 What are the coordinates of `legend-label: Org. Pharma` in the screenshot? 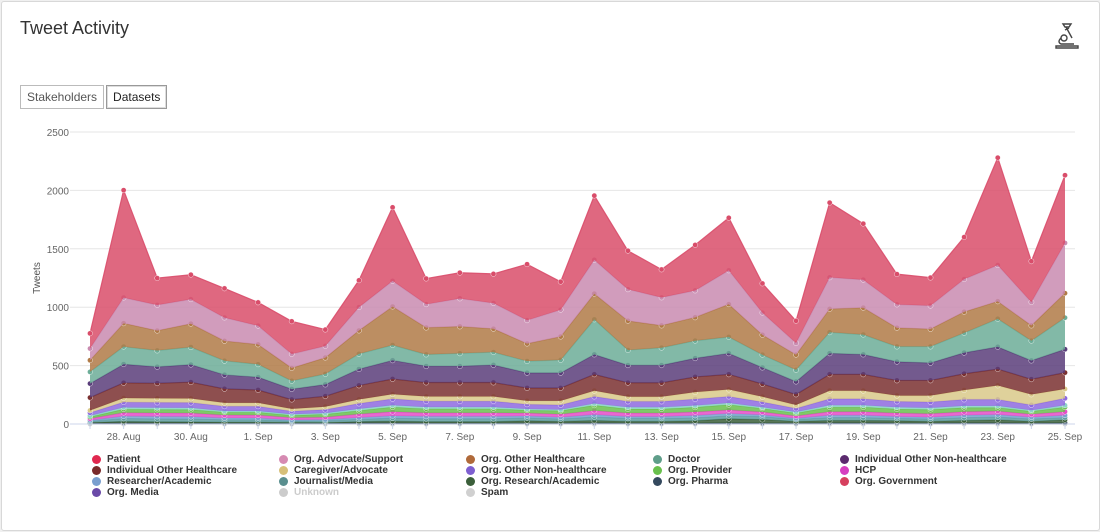 It's located at (698, 481).